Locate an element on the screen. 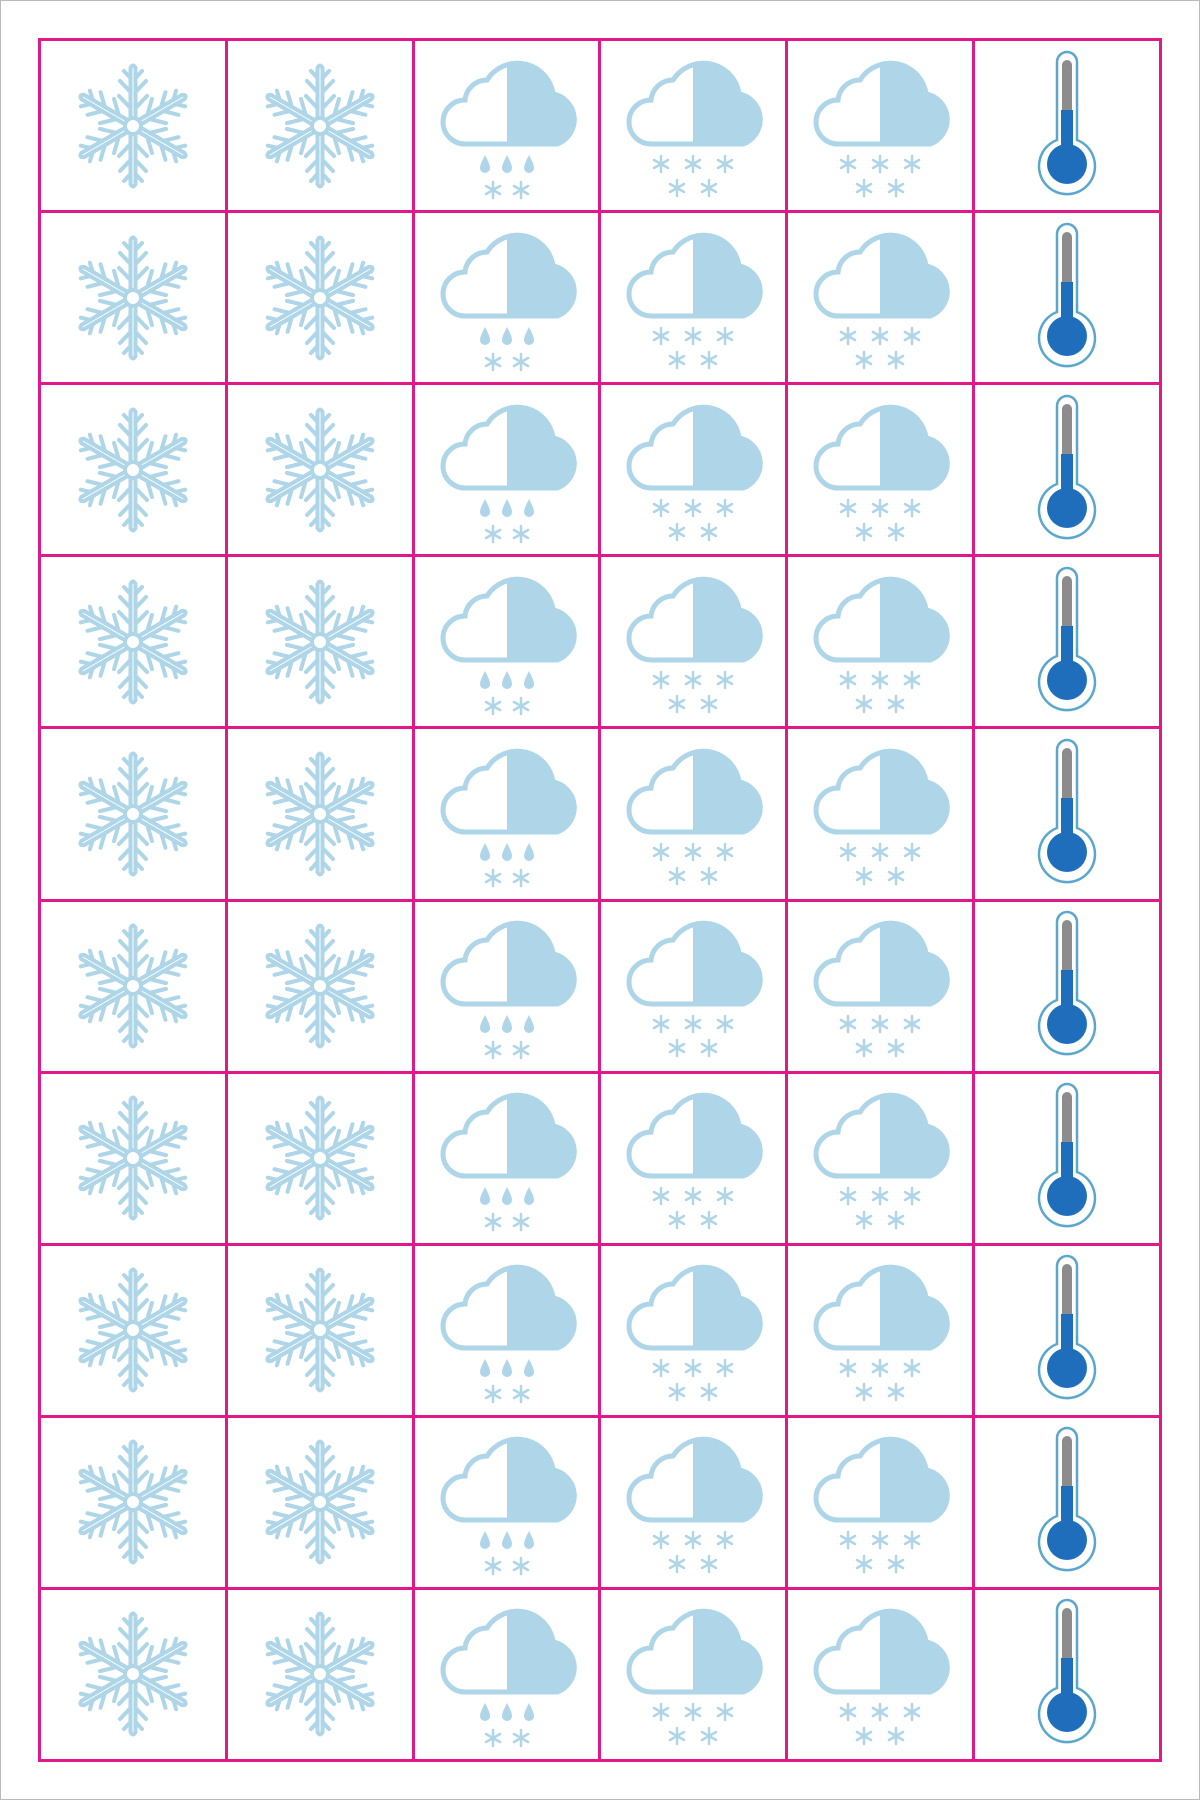  grid-cell-r2-c3 is located at coordinates (508, 299).